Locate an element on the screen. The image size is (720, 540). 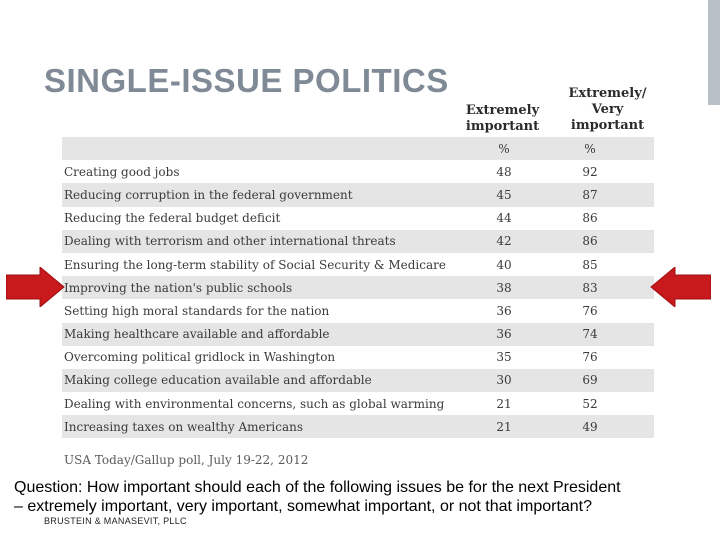
extremely-value: 45 is located at coordinates (504, 194).